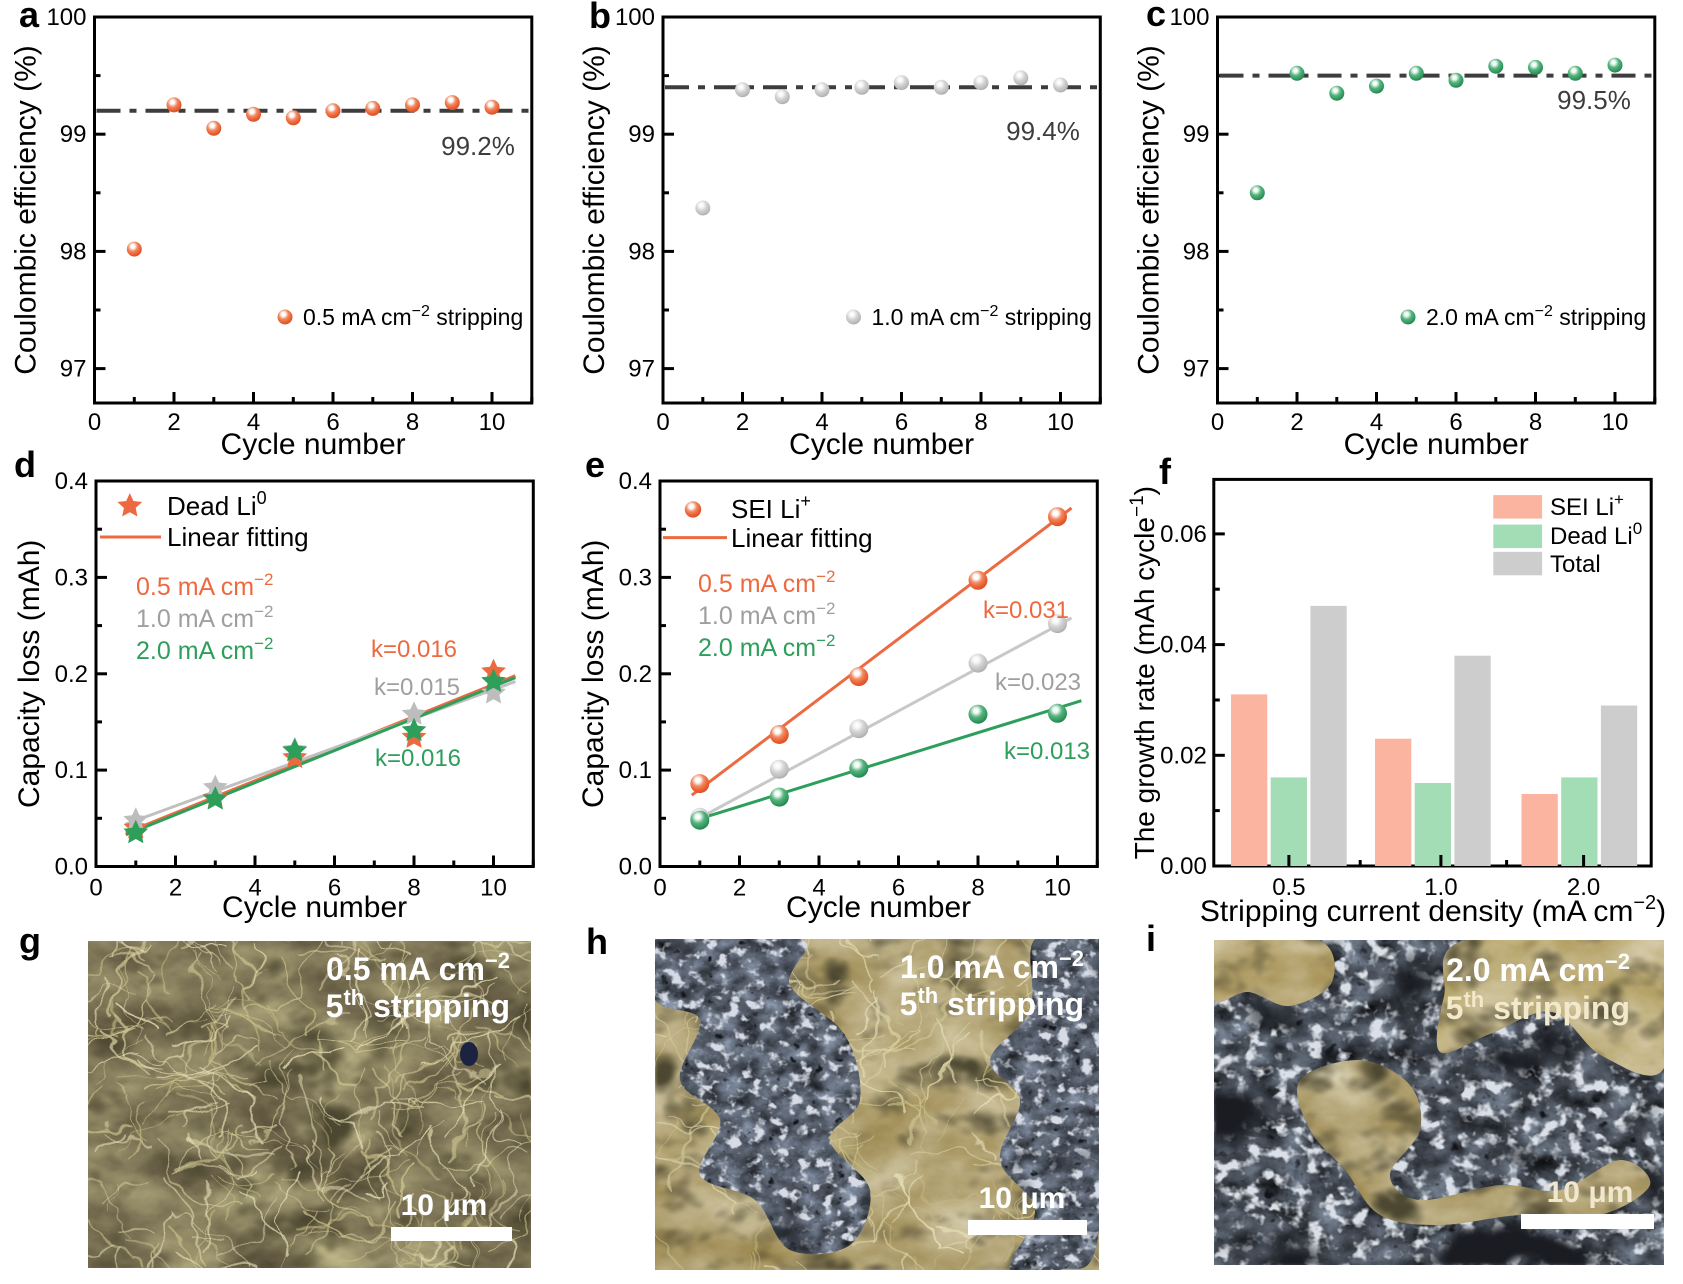  I want to click on svg-text: f, so click(1165, 471).